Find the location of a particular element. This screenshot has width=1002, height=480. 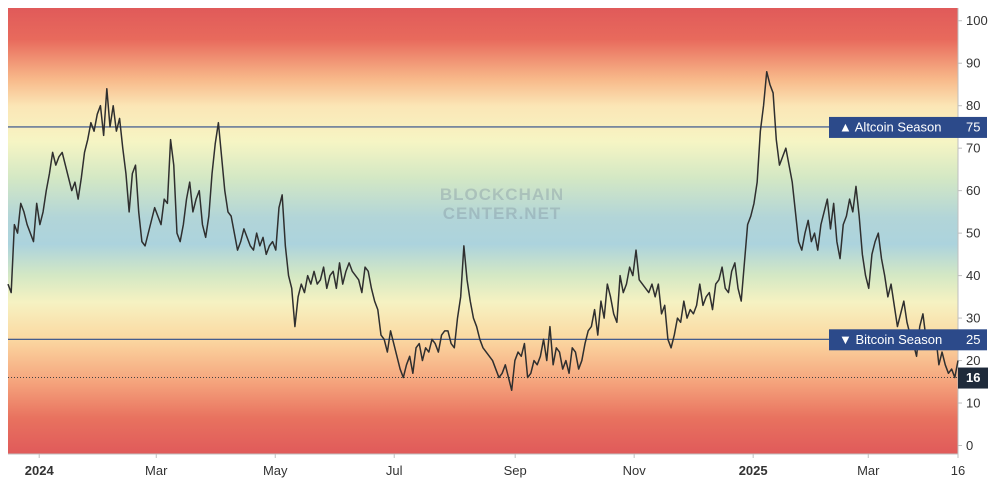

x-tick-label: 2025 is located at coordinates (753, 470).